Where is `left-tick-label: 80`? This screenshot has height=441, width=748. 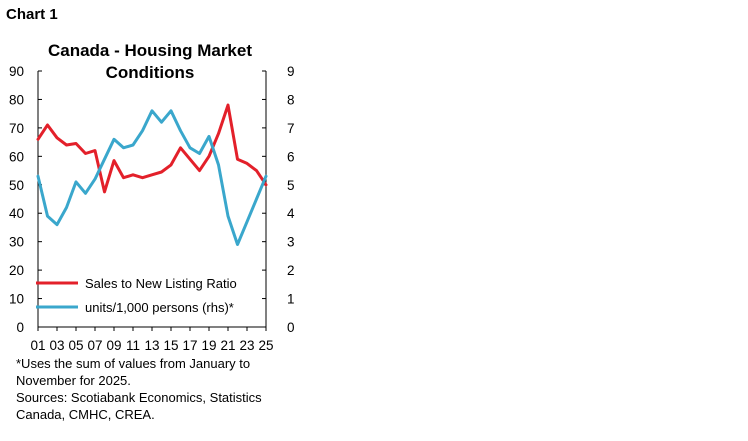
left-tick-label: 80 is located at coordinates (16, 99).